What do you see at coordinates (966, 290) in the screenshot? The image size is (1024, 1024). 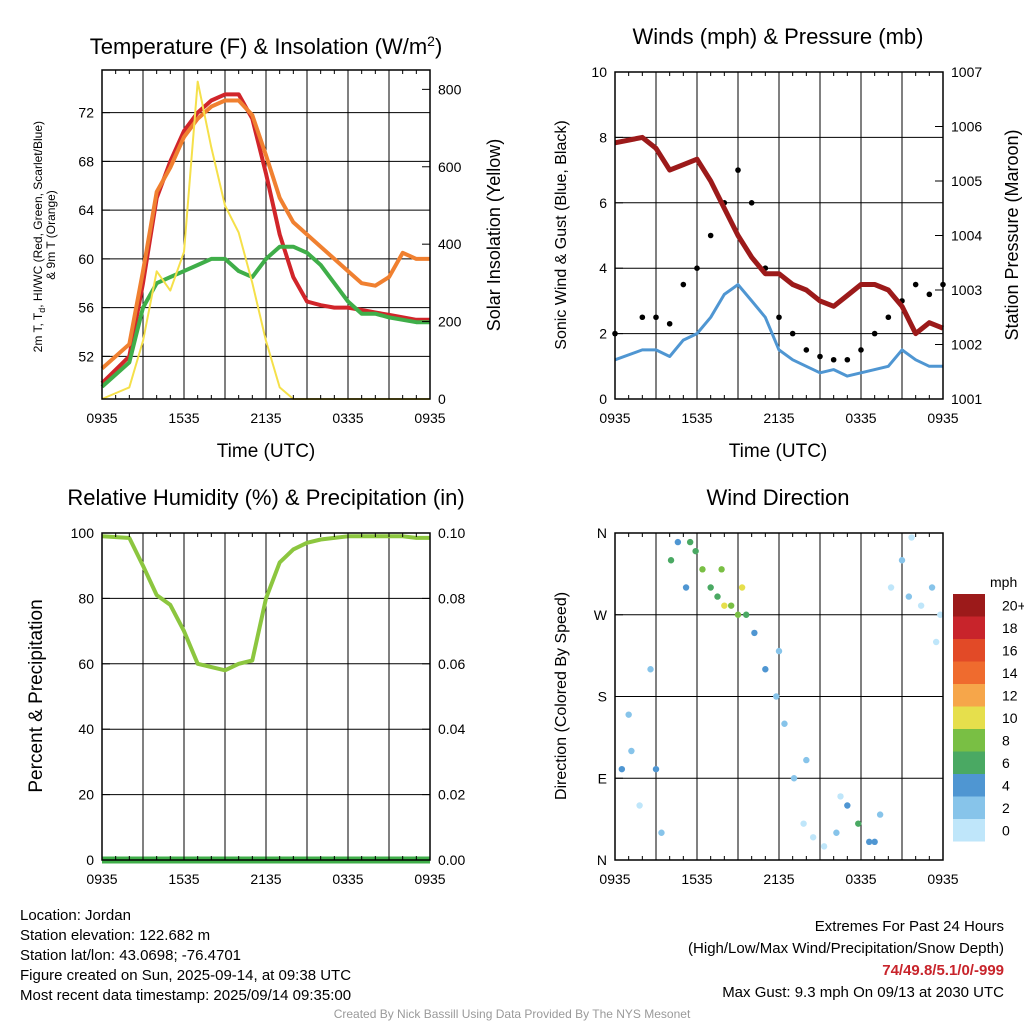 I see `y2-tick-label: 1003` at bounding box center [966, 290].